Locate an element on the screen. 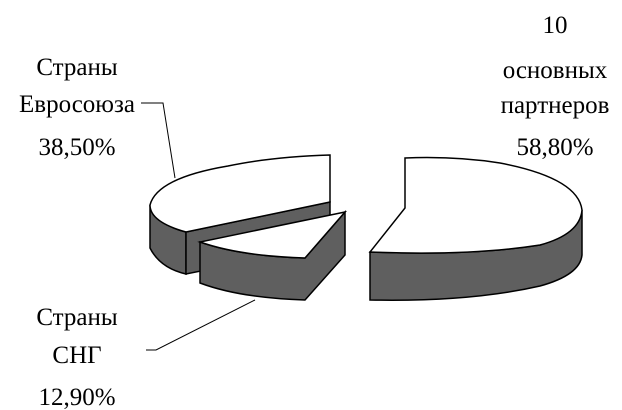 The height and width of the screenshot is (410, 622). slice-partners is located at coordinates (475, 228).